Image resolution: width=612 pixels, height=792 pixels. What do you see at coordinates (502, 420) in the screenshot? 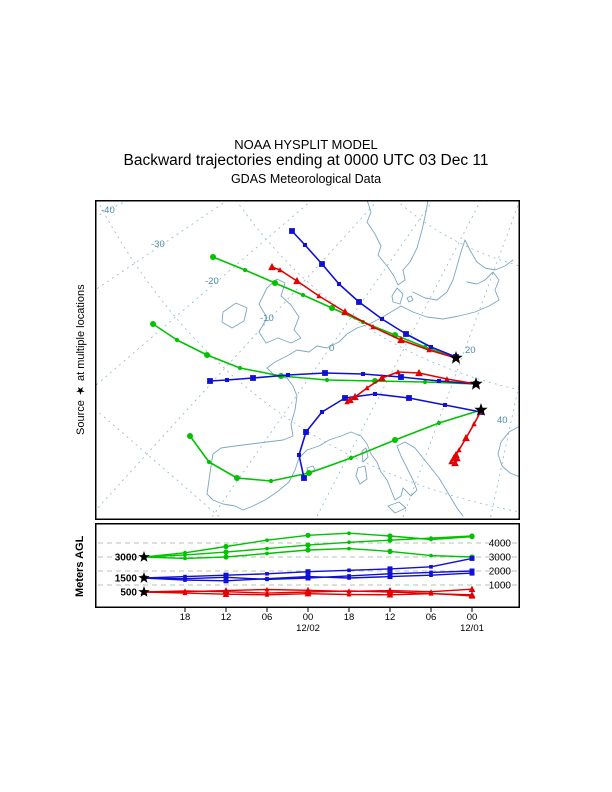
I see `graticule-label: 40` at bounding box center [502, 420].